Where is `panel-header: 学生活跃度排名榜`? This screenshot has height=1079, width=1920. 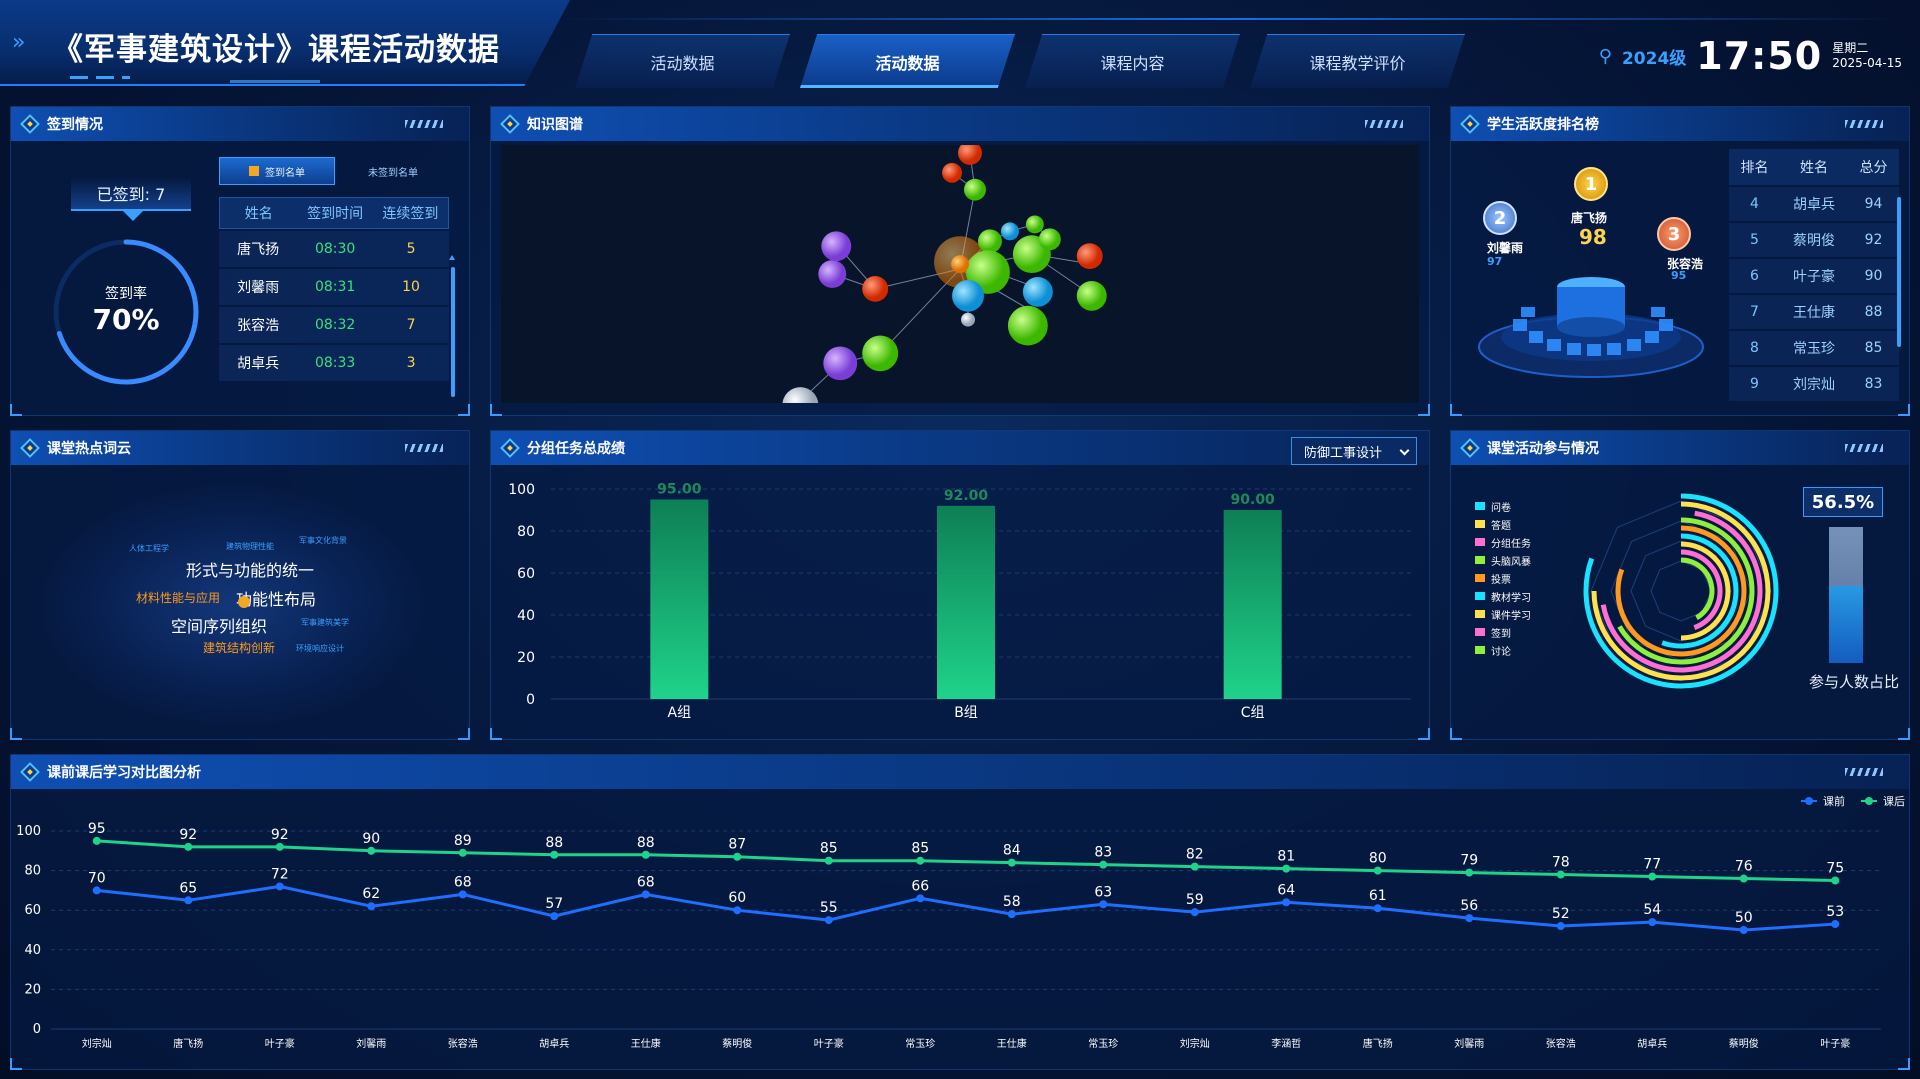
panel-header: 学生活跃度排名榜 is located at coordinates (1680, 124).